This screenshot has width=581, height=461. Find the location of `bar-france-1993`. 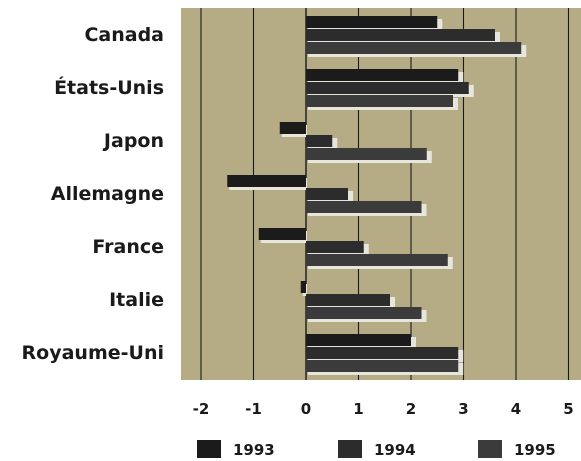

bar-france-1993 is located at coordinates (282, 234).